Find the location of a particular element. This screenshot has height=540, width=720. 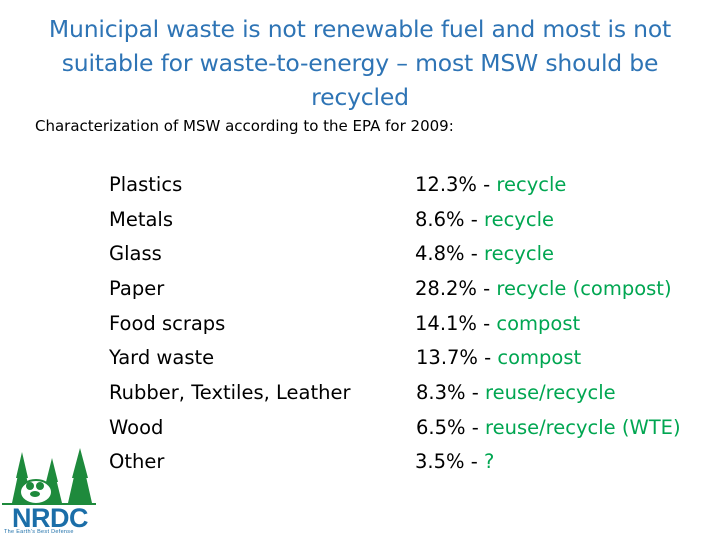

category-label: Yard waste is located at coordinates (162, 357).